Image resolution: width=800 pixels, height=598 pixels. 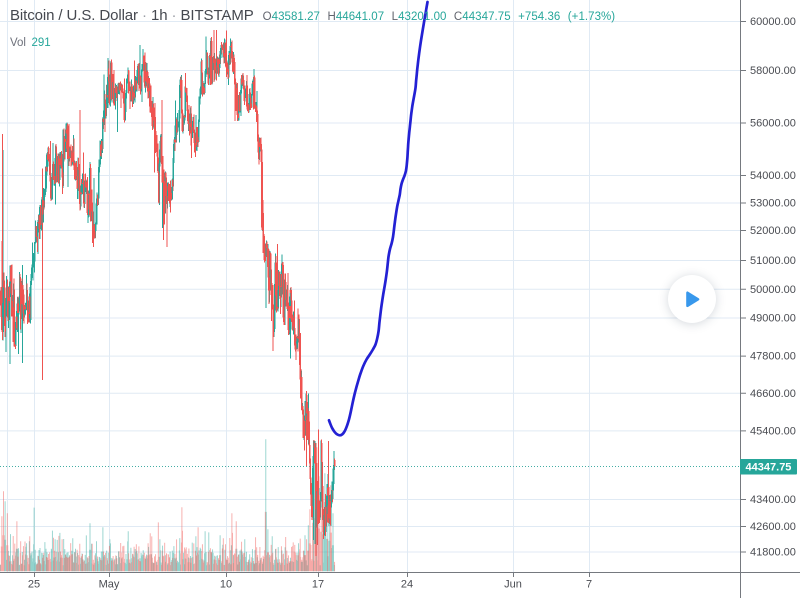 What do you see at coordinates (773, 527) in the screenshot?
I see `svg-text: 42600.00` at bounding box center [773, 527].